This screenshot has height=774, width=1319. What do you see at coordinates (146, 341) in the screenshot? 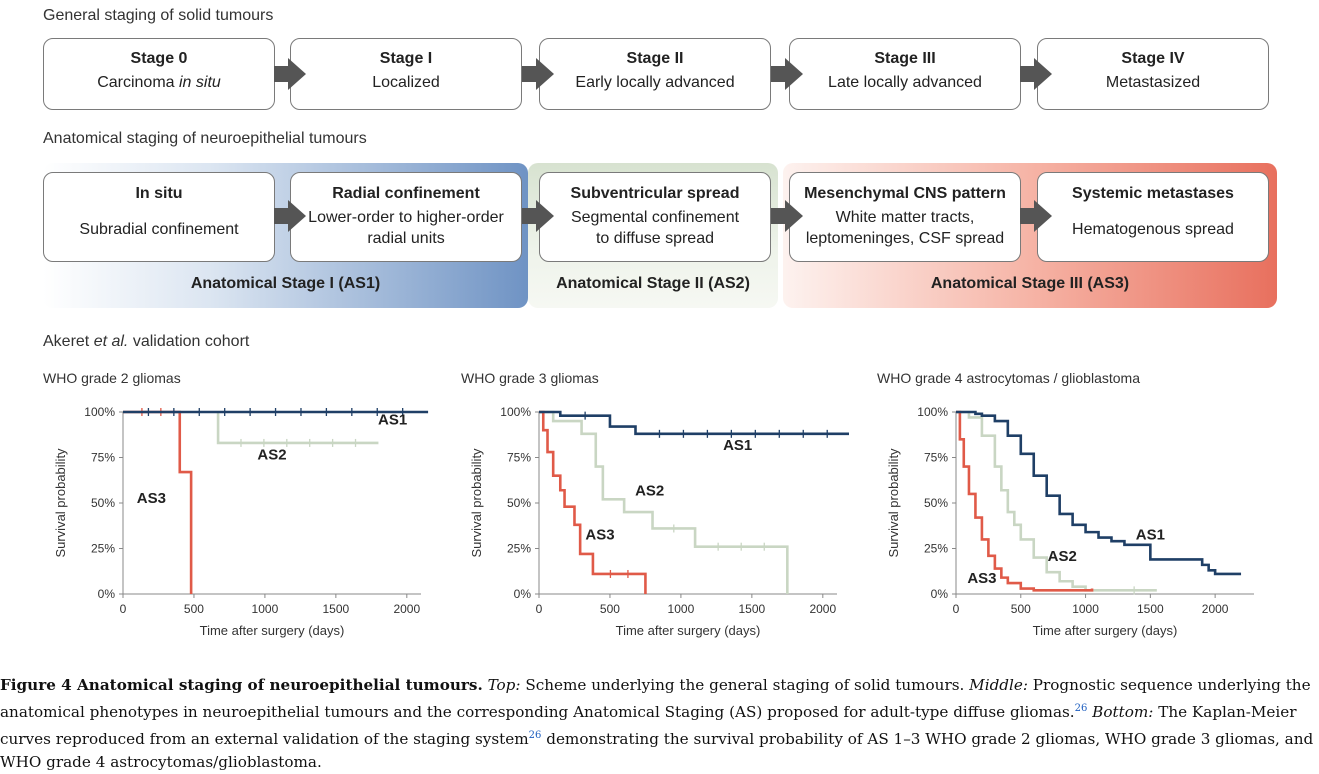
I see `validation-cohort-title: Akeret et al. validation cohort` at bounding box center [146, 341].